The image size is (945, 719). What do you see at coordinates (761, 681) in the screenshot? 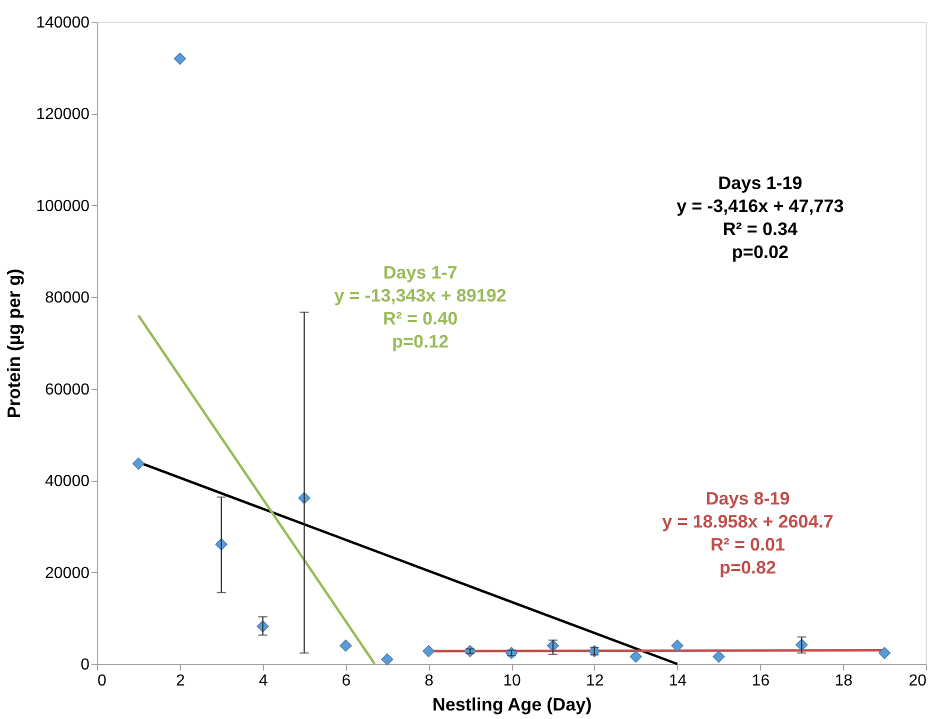
I see `x-tick-label: 16` at bounding box center [761, 681].